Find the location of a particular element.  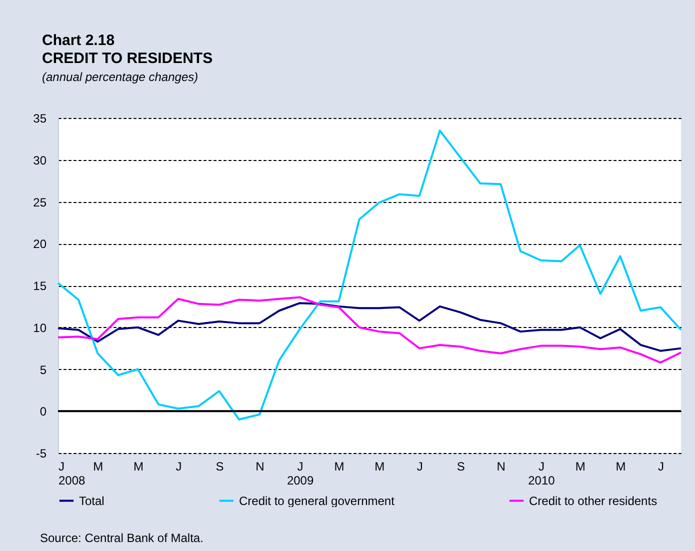

y-tick-label: 30 is located at coordinates (40, 160).